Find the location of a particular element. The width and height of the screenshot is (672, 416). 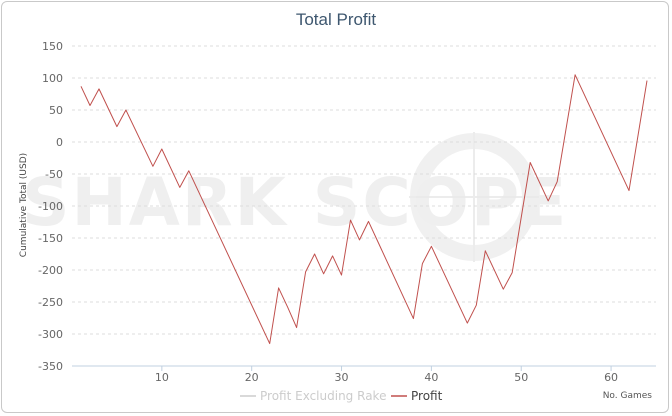

y-axis: 150 100 50 0 -50 -100 -150 -200 -250 -300 -350 is located at coordinates (50, 206).